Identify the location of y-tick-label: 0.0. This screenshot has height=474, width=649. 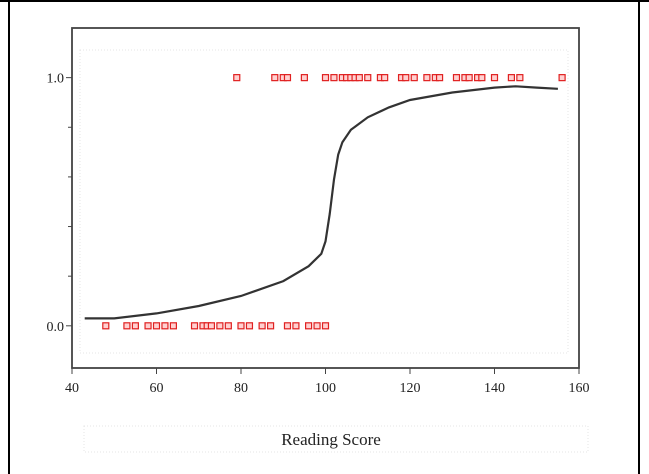
(56, 327).